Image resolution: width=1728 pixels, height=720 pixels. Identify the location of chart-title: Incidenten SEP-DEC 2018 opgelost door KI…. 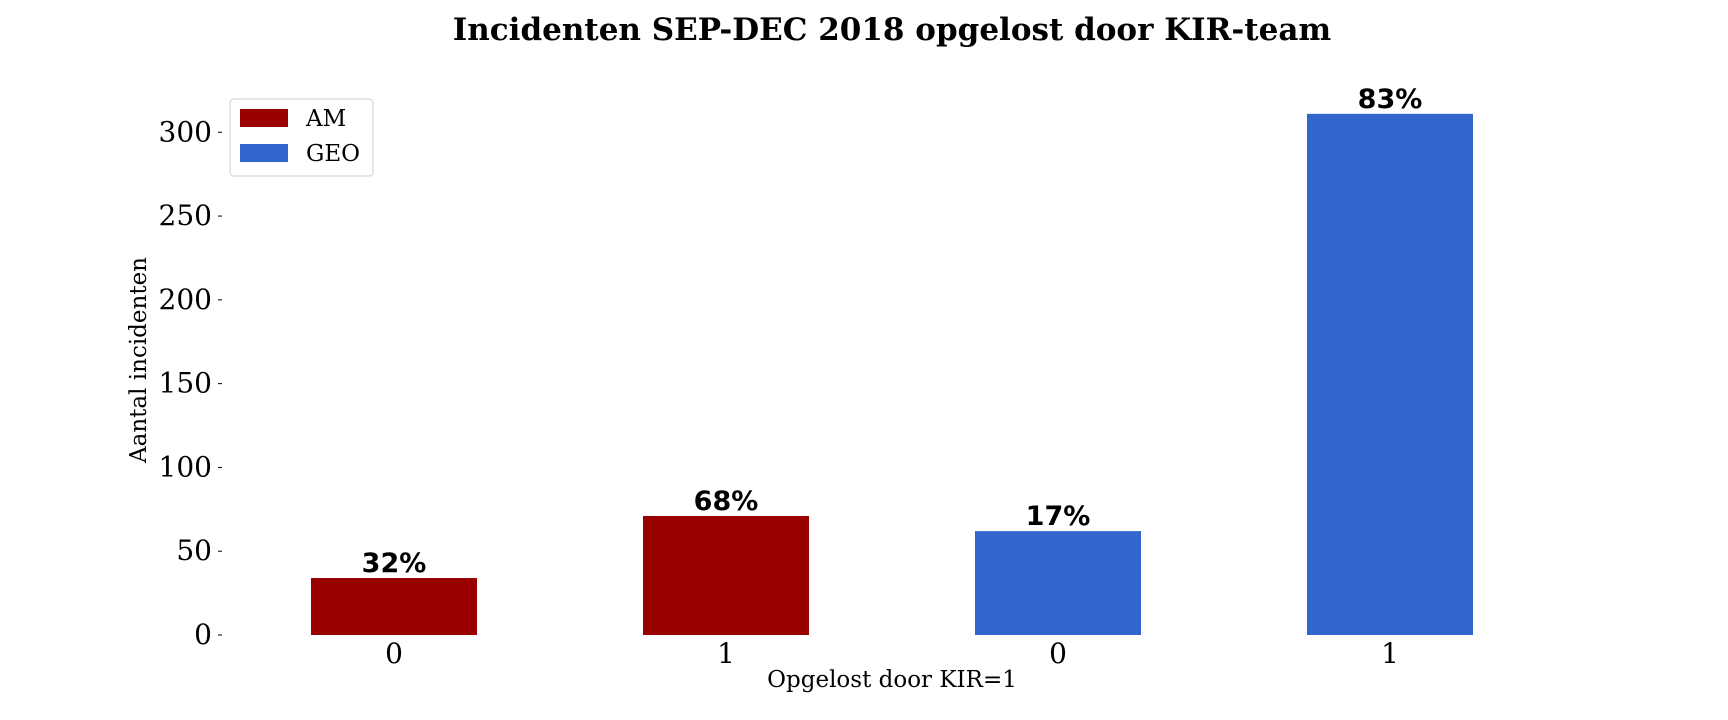
(892, 30).